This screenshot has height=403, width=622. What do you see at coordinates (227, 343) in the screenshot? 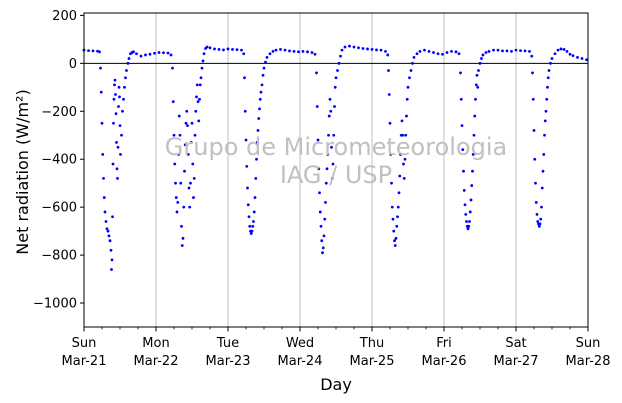
I see `x-tick-day-label: Tue` at bounding box center [227, 343].